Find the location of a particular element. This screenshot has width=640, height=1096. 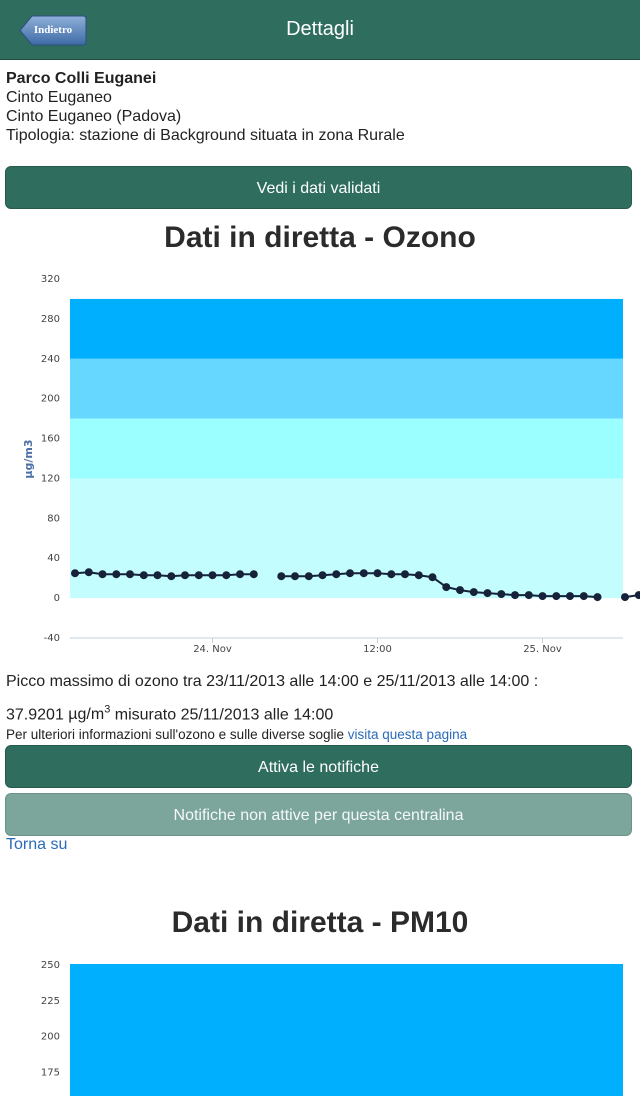

station-town-province: Cinto Euganeo (Padova) is located at coordinates (94, 116).